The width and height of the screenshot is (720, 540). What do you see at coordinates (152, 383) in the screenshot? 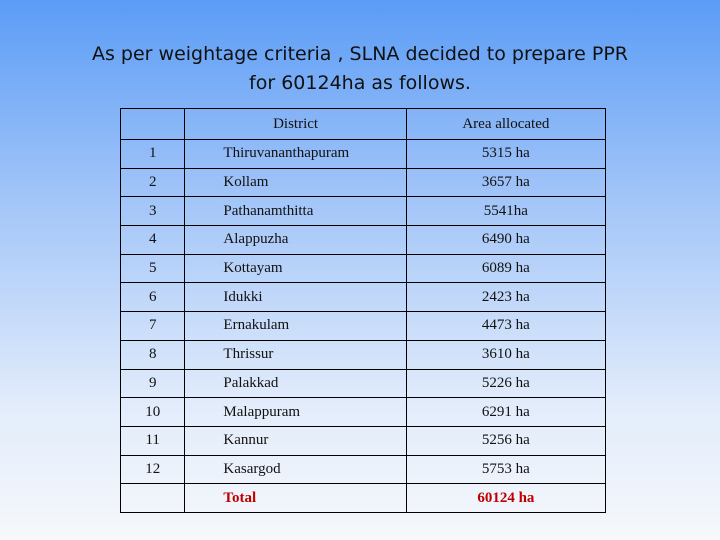
I see `row-number: 9` at bounding box center [152, 383].